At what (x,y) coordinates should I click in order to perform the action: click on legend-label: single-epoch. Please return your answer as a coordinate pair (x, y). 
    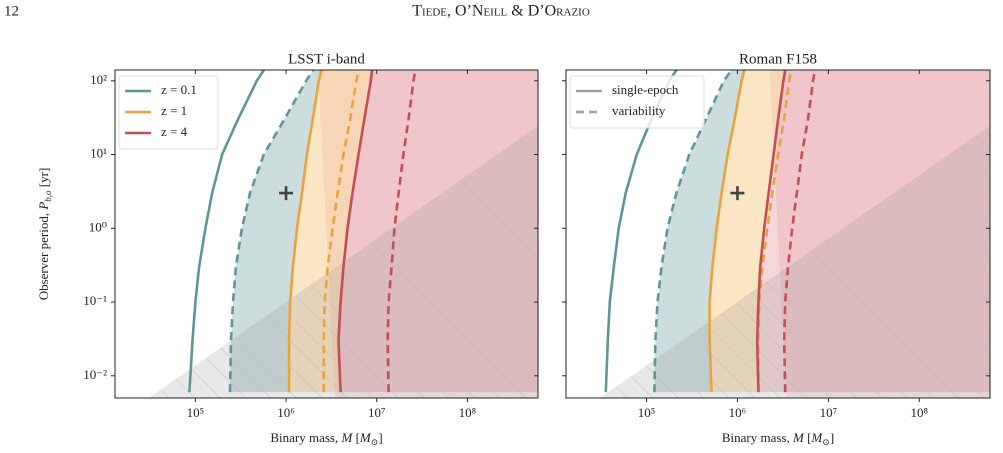
    Looking at the image, I should click on (645, 89).